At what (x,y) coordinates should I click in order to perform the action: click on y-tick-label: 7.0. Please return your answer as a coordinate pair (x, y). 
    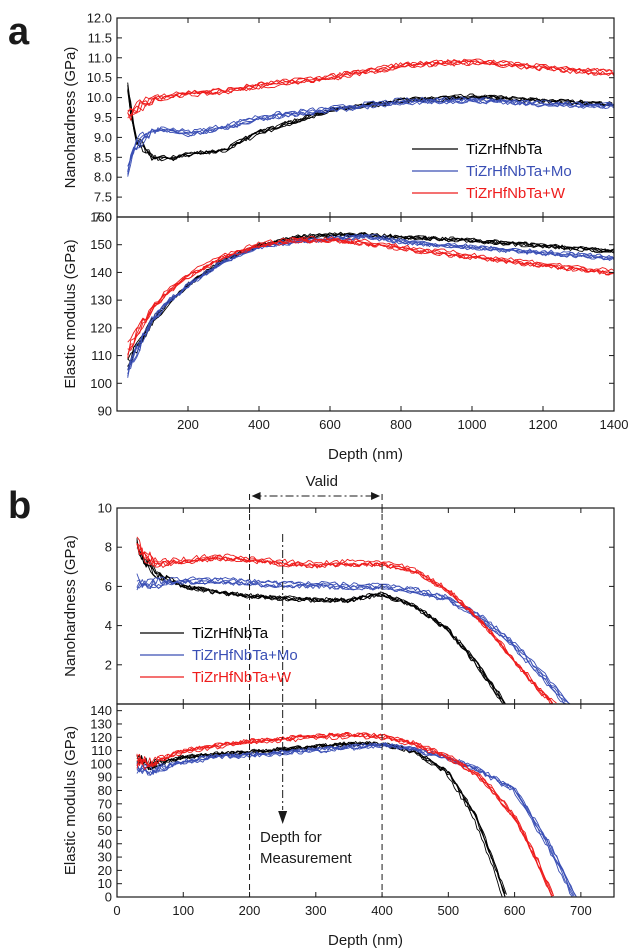
    Looking at the image, I should click on (103, 217).